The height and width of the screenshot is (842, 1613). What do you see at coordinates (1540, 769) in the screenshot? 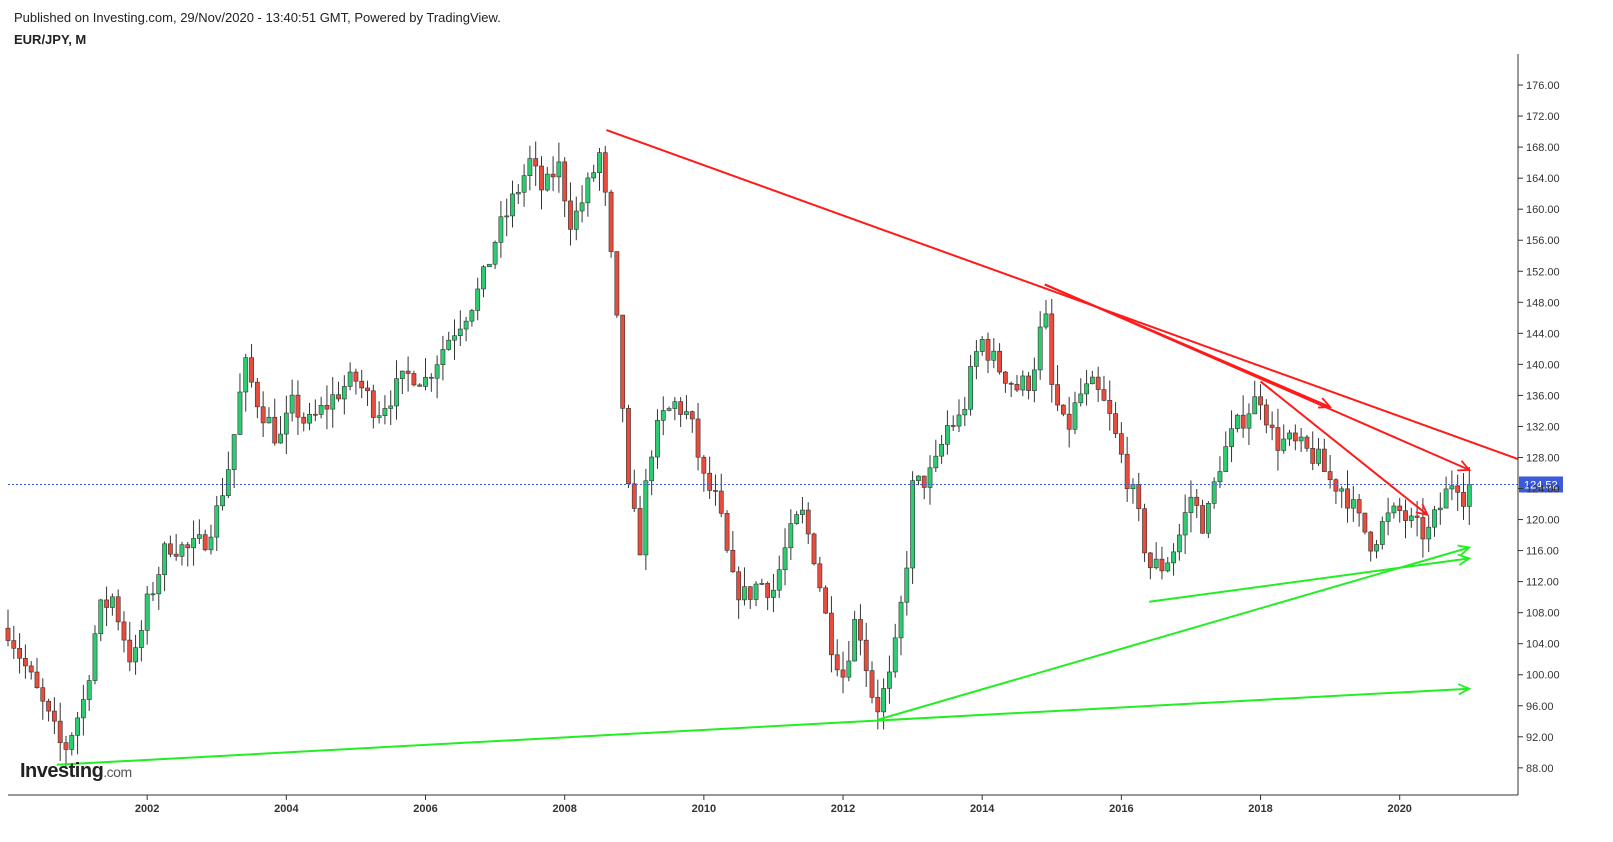
I see `y-tick-label: 88.00` at bounding box center [1540, 769].